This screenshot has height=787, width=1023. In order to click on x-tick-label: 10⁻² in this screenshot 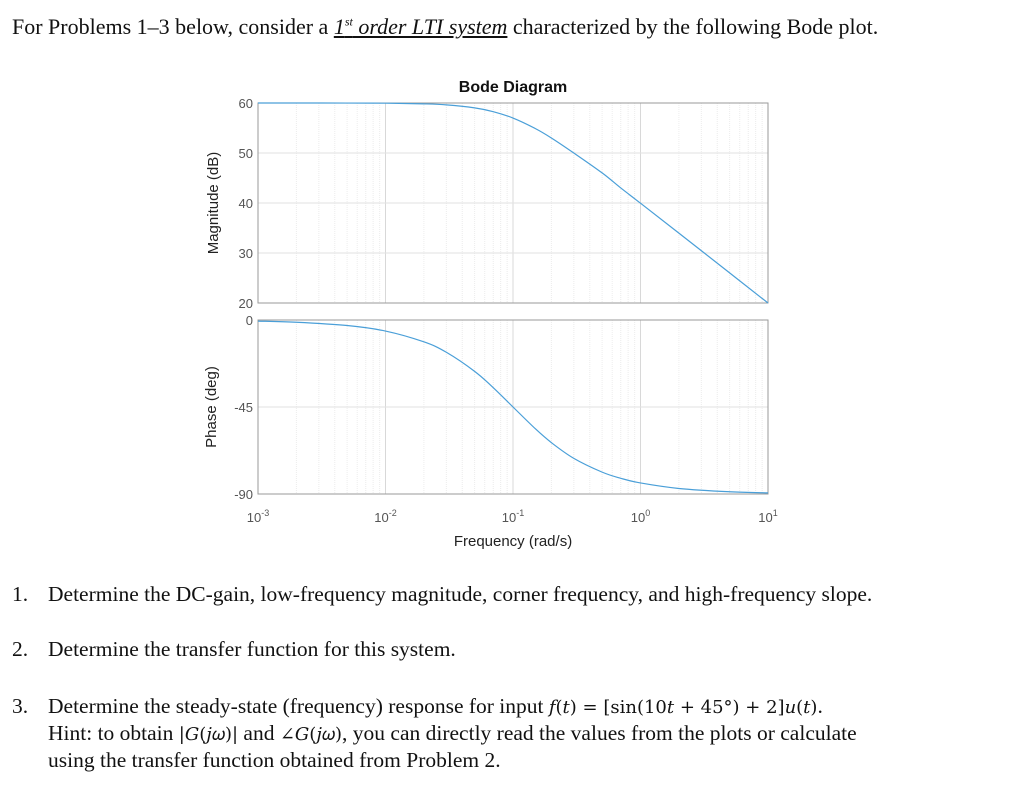, I will do `click(385, 516)`.